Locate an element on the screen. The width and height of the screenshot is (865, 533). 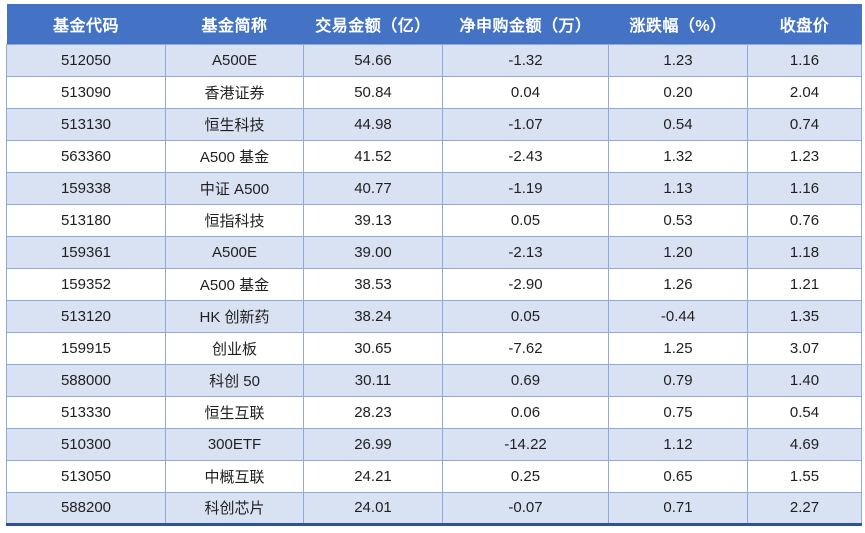
cell-close-price: 3.07 is located at coordinates (804, 348).